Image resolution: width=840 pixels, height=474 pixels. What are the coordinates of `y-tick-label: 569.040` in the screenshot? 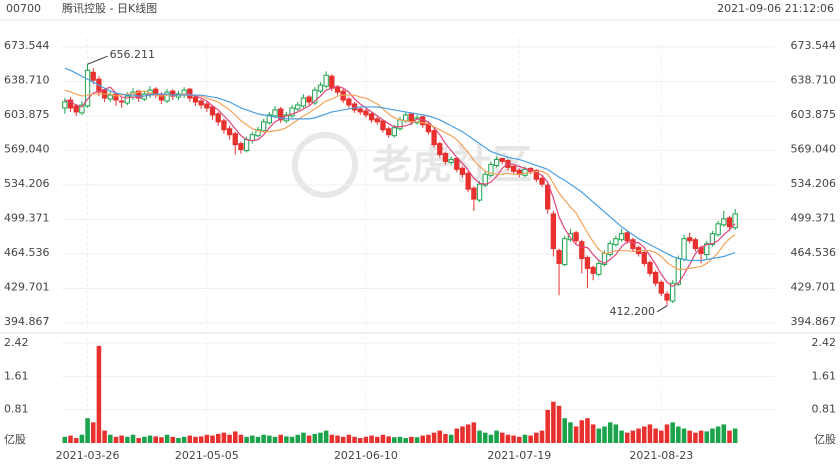 It's located at (27, 149).